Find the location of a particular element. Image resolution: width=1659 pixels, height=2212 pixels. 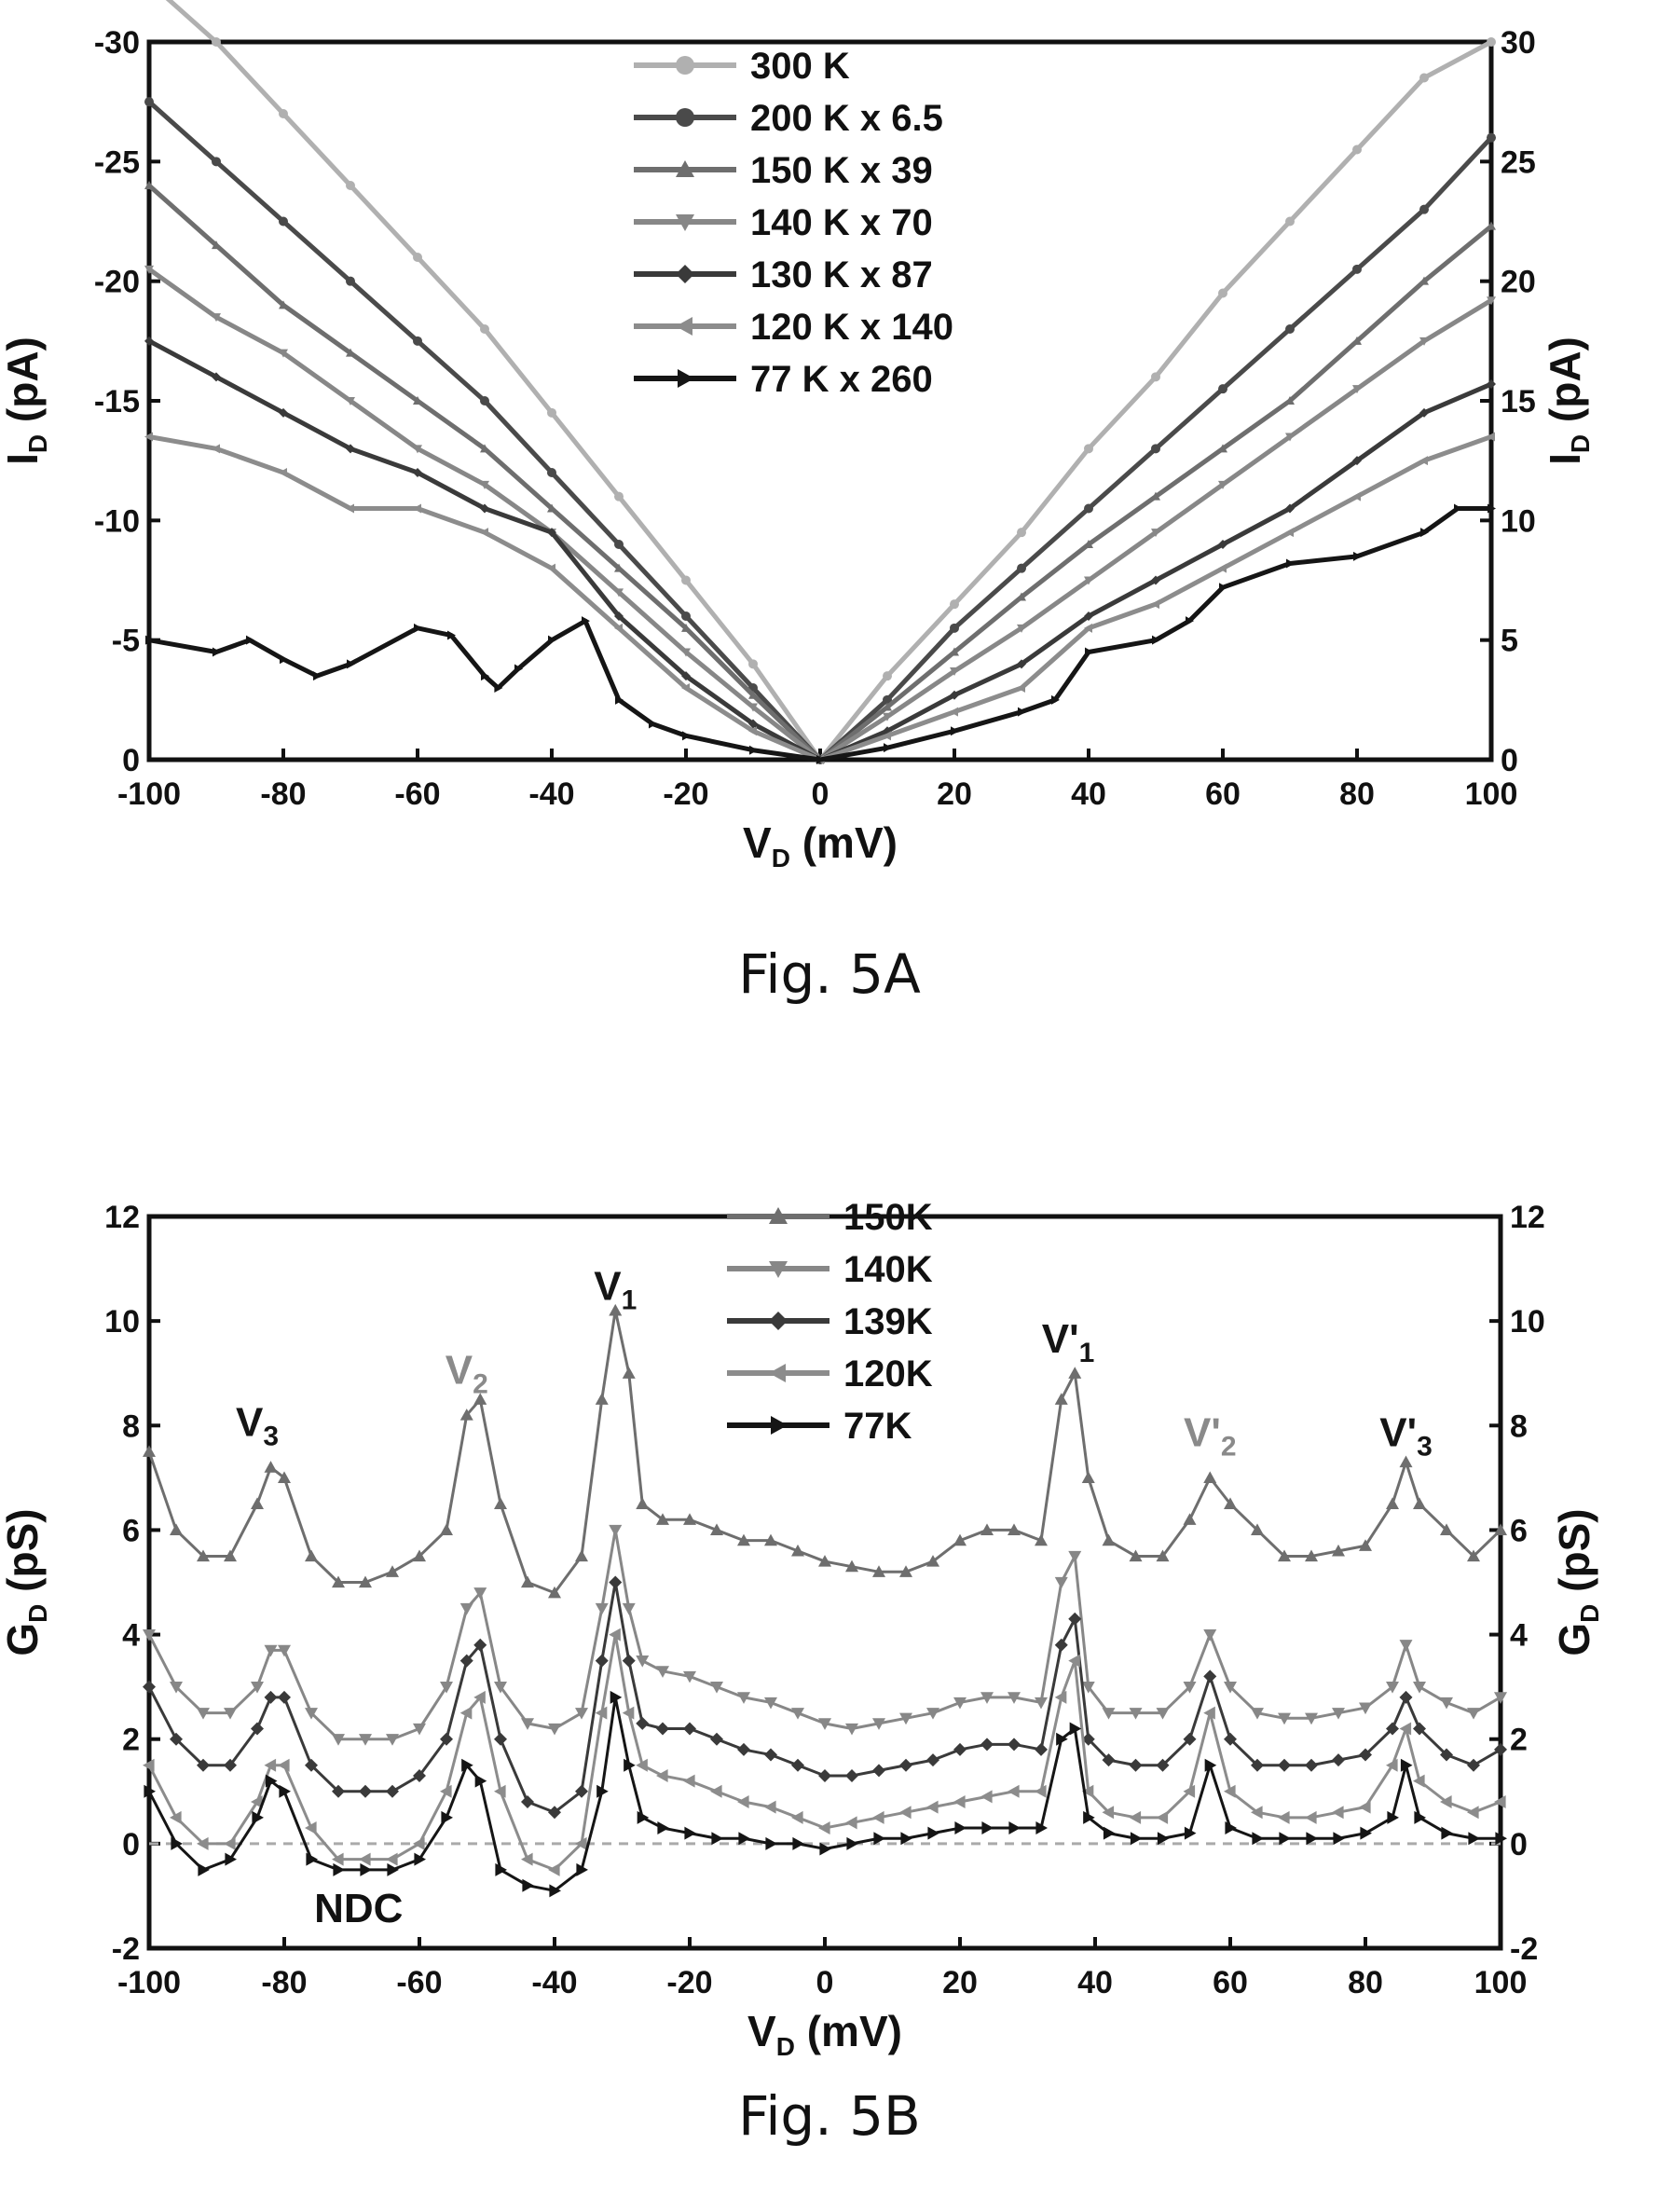

peak-annotation-sub: 2 is located at coordinates (1229, 1447).